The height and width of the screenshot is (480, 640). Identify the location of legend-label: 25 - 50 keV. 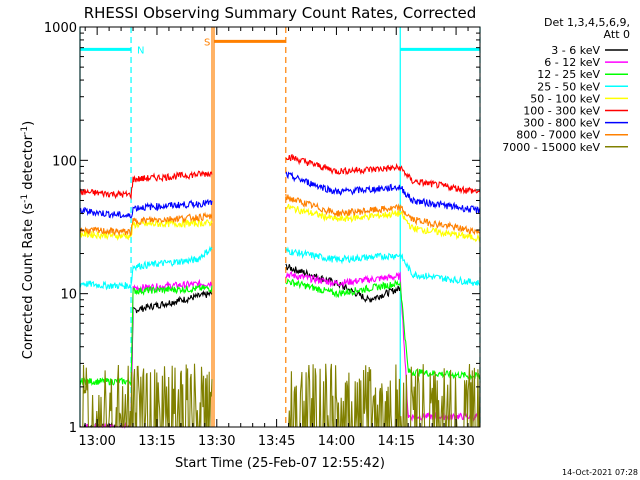
(568, 86).